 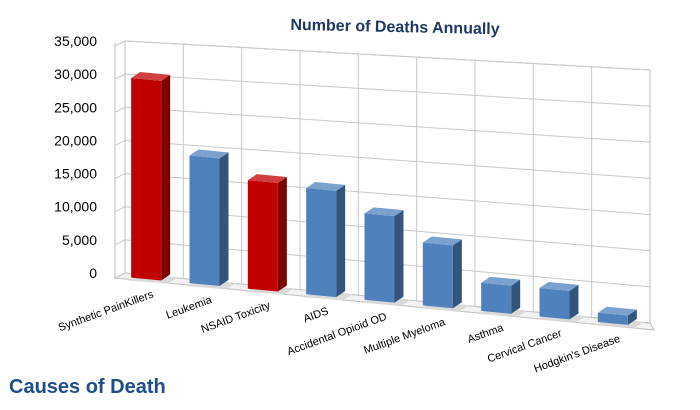 What do you see at coordinates (316, 315) in the screenshot?
I see `x-tick-label: AIDS` at bounding box center [316, 315].